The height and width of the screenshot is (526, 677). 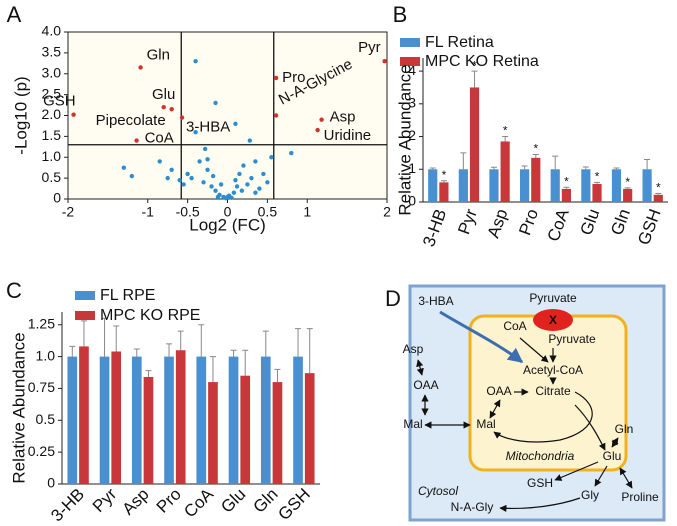 What do you see at coordinates (412, 70) in the screenshot?
I see `y-tick-label: 4` at bounding box center [412, 70].